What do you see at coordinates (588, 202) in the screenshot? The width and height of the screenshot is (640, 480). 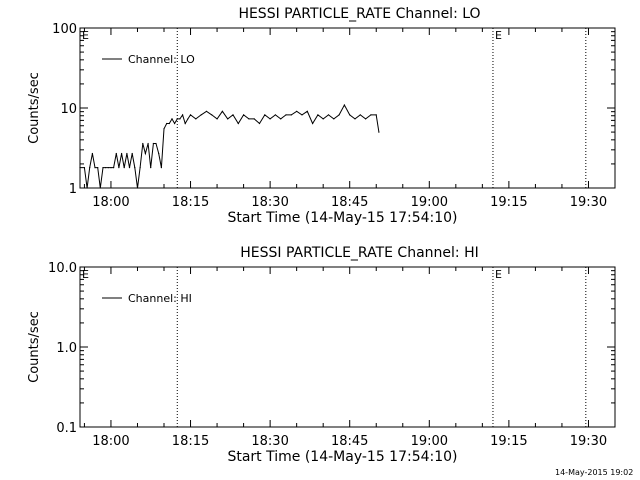 I see `panel1-x-tick-label: 19:30` at bounding box center [588, 202].